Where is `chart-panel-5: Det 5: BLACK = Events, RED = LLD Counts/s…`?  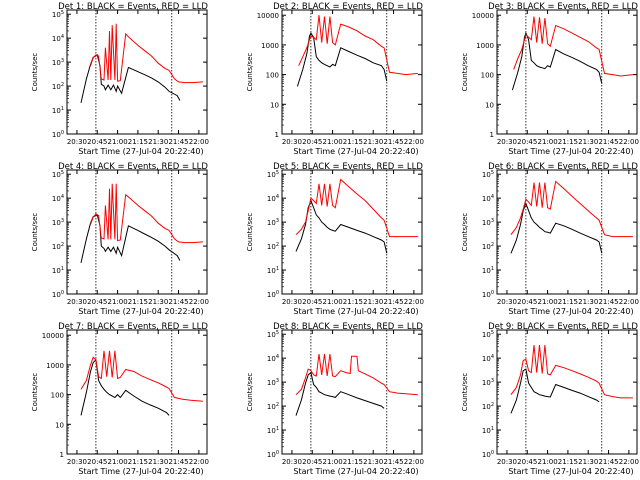
chart-panel-5: Det 5: BLACK = Events, RED = LLD Counts/s… is located at coordinates (335, 239).